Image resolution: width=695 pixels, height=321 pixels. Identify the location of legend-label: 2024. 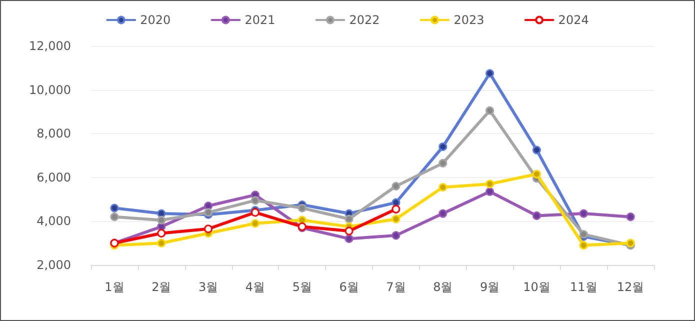
(573, 20).